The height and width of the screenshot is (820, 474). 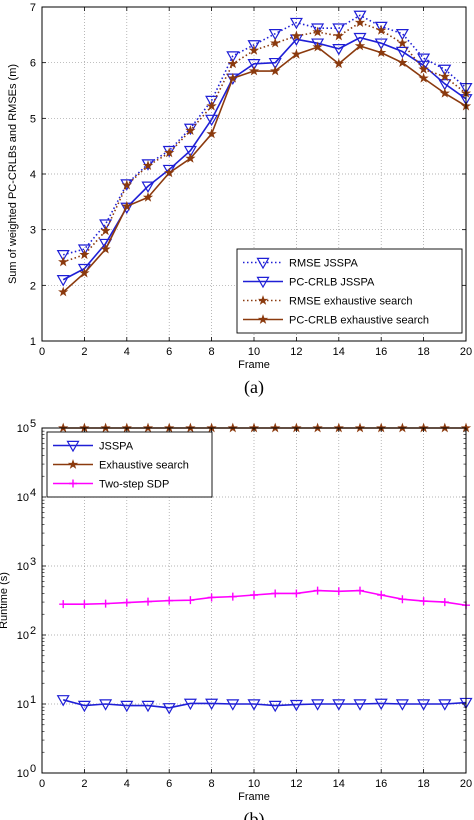 What do you see at coordinates (134, 485) in the screenshot?
I see `chart-b-legend-entry: Two-step SDP` at bounding box center [134, 485].